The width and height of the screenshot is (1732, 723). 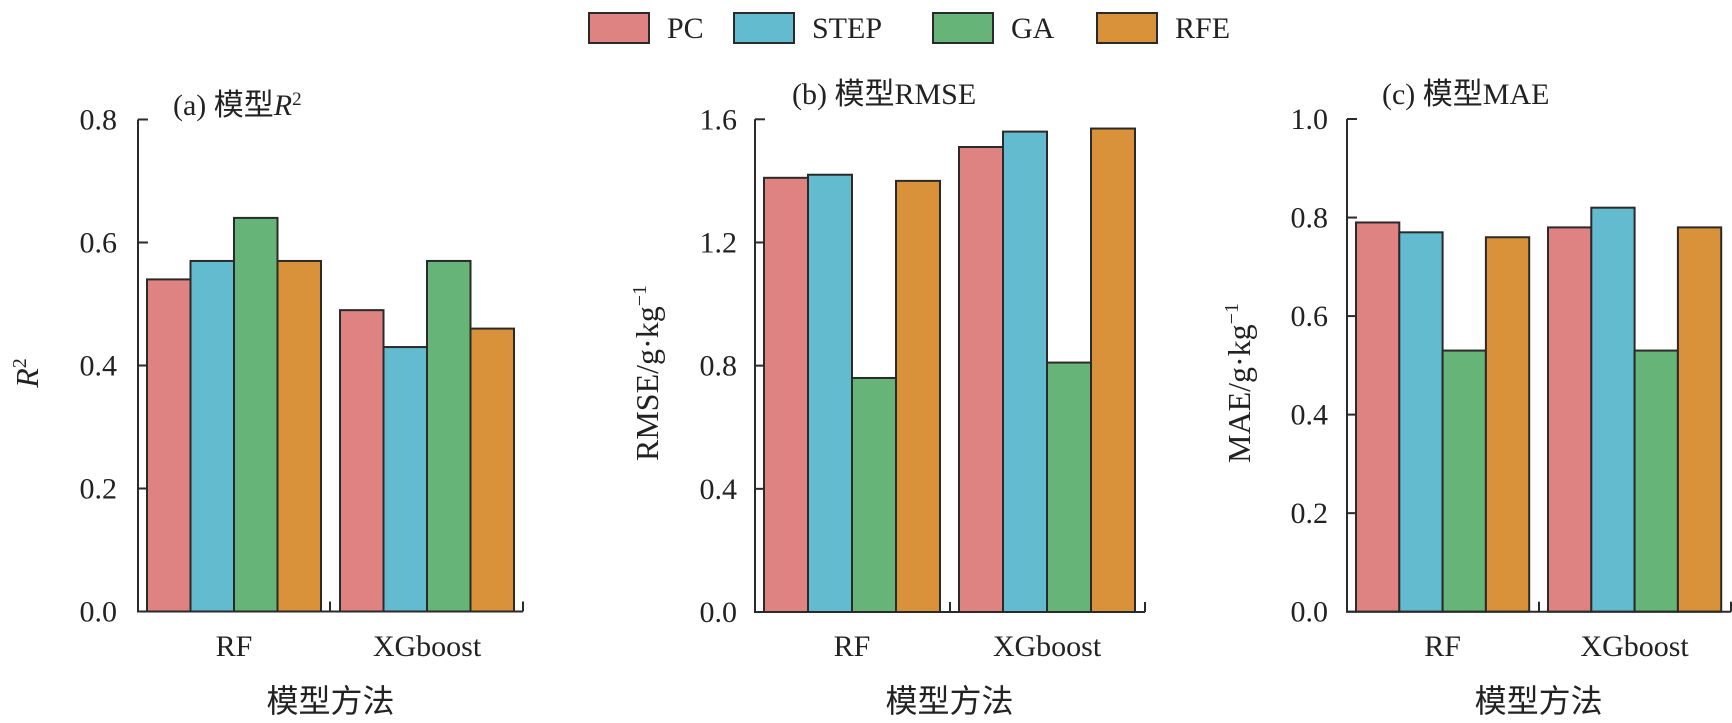 What do you see at coordinates (1202, 28) in the screenshot?
I see `legend-label: RFE` at bounding box center [1202, 28].